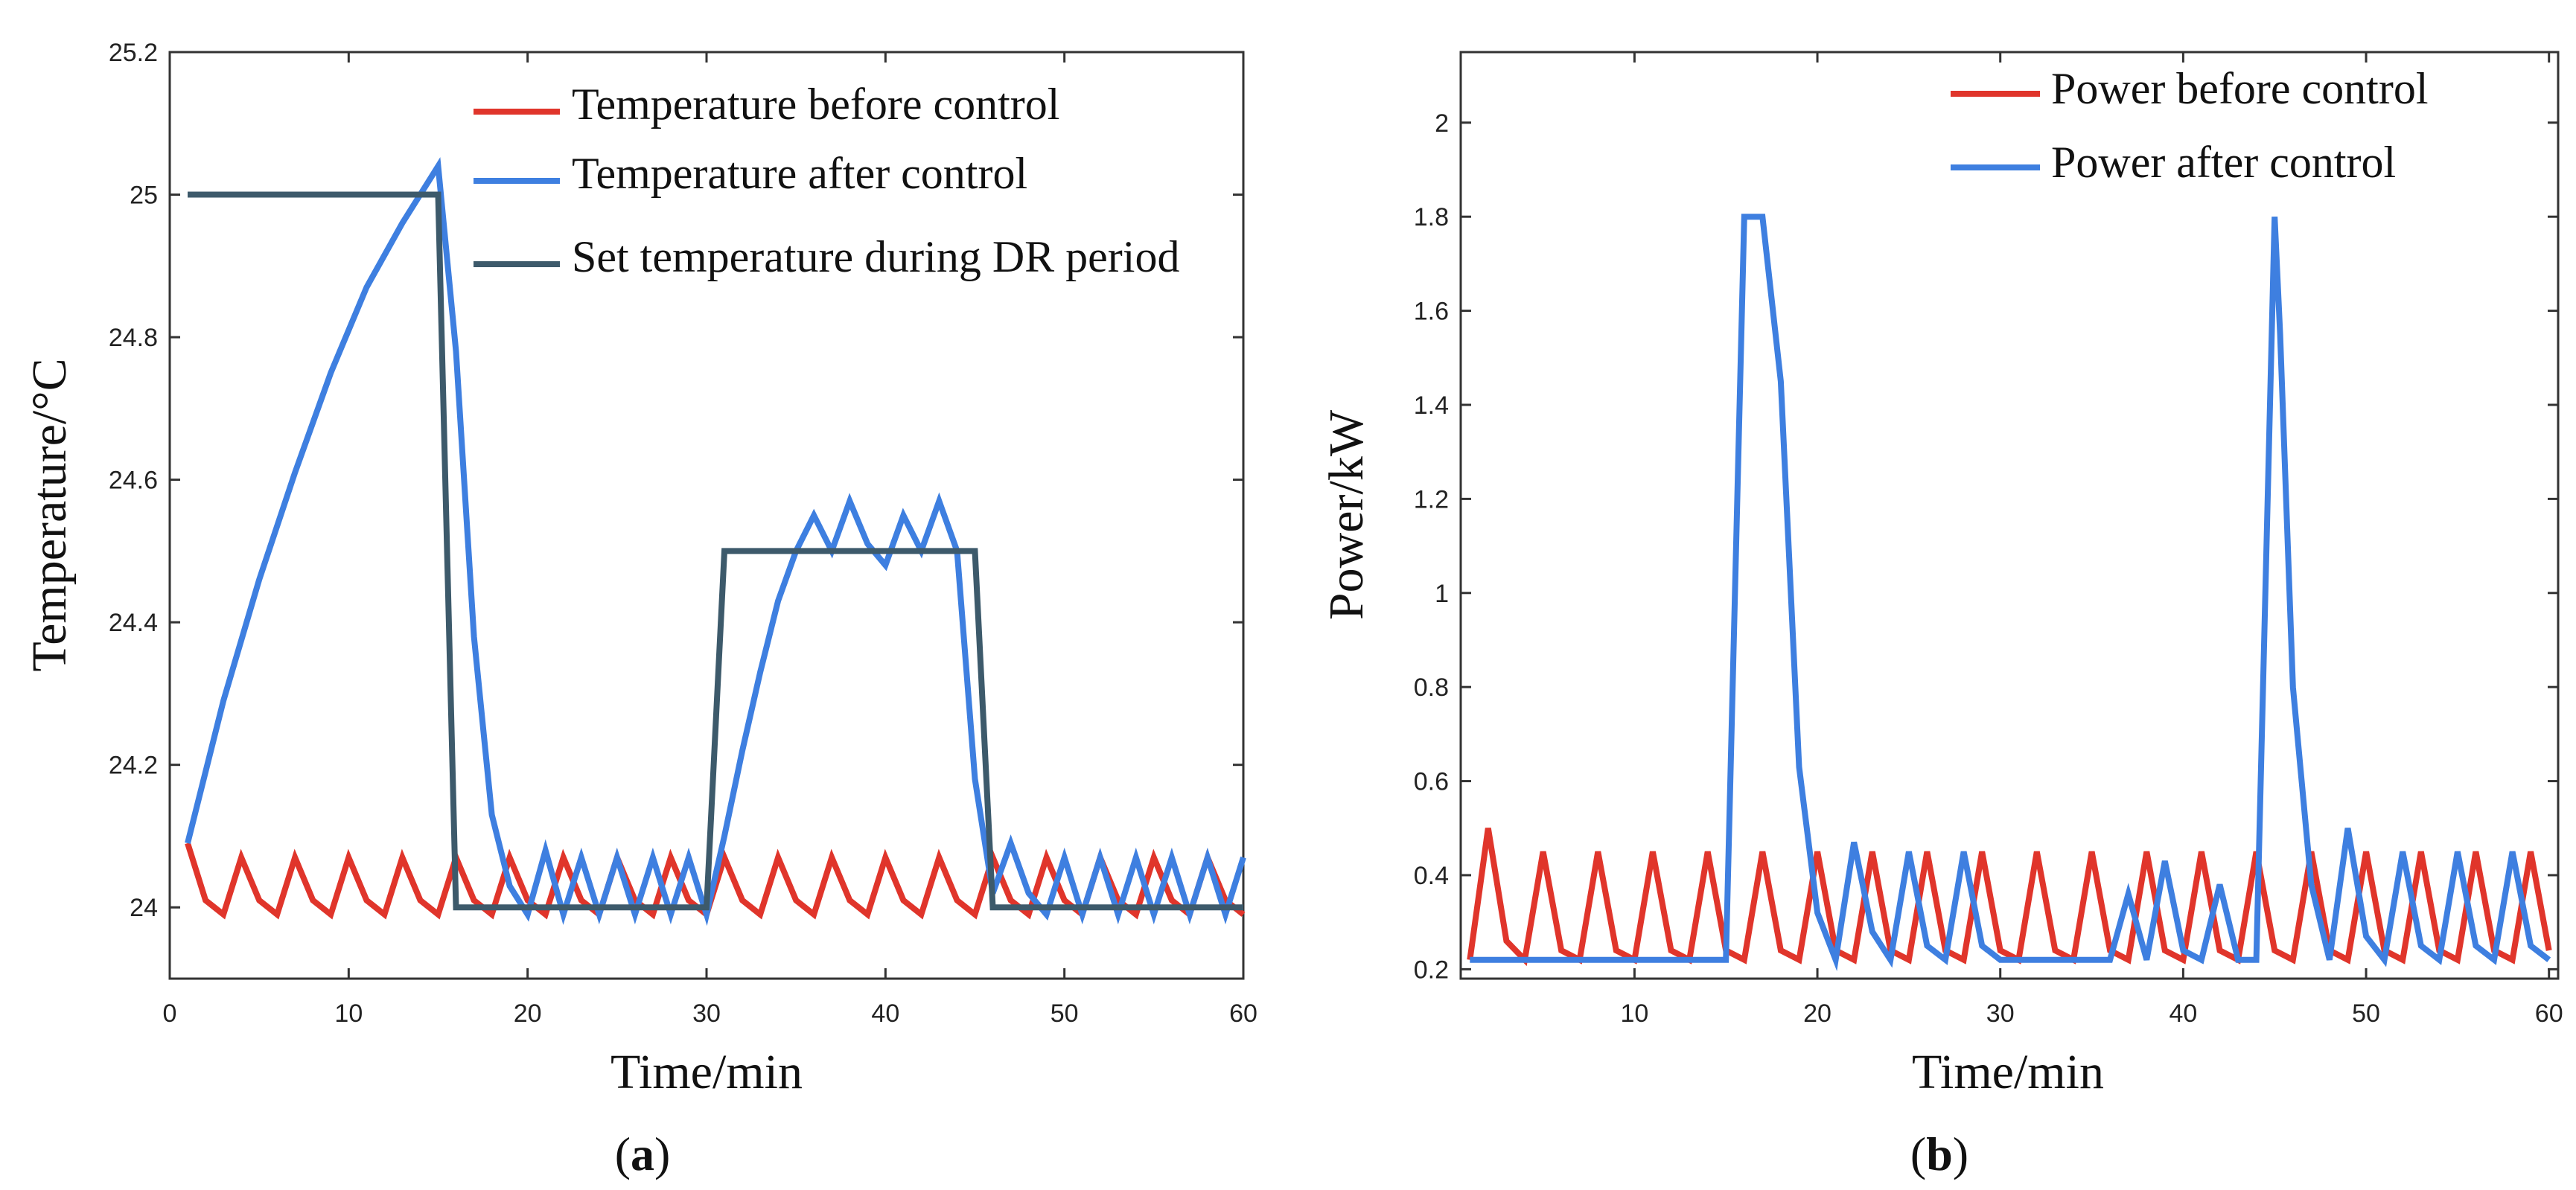  Describe the element at coordinates (1442, 123) in the screenshot. I see `y-tick-label: 2` at that location.